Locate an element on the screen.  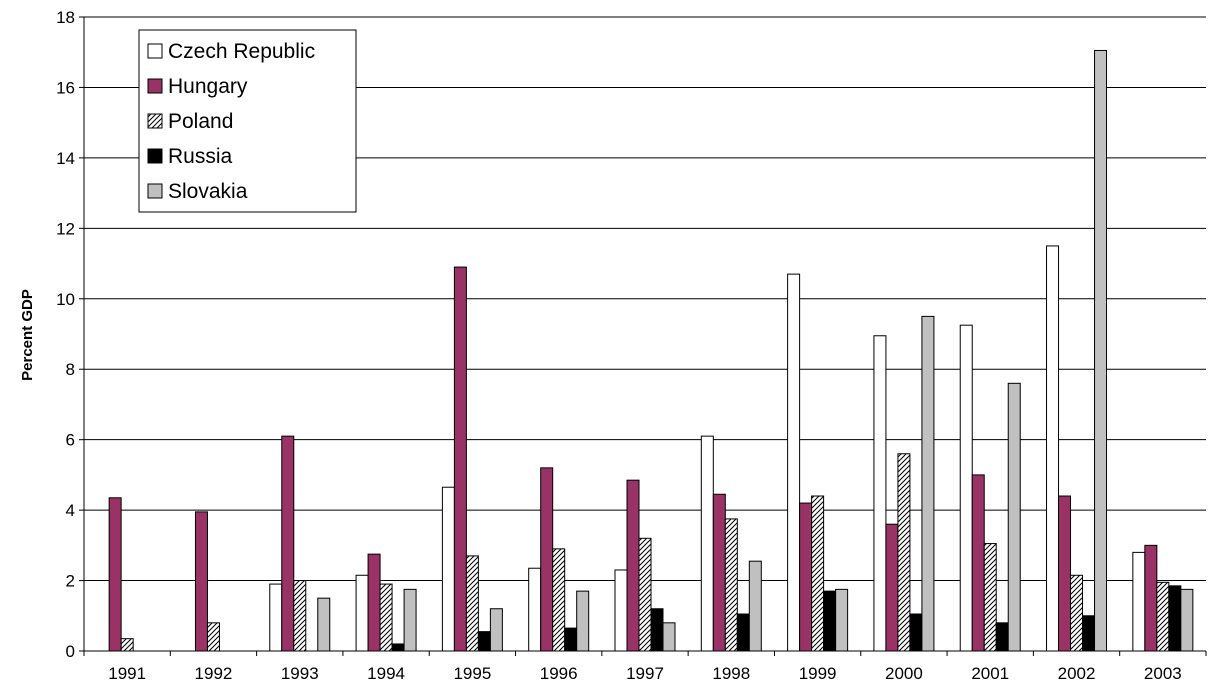
legend-swatch-russia is located at coordinates (155, 156).